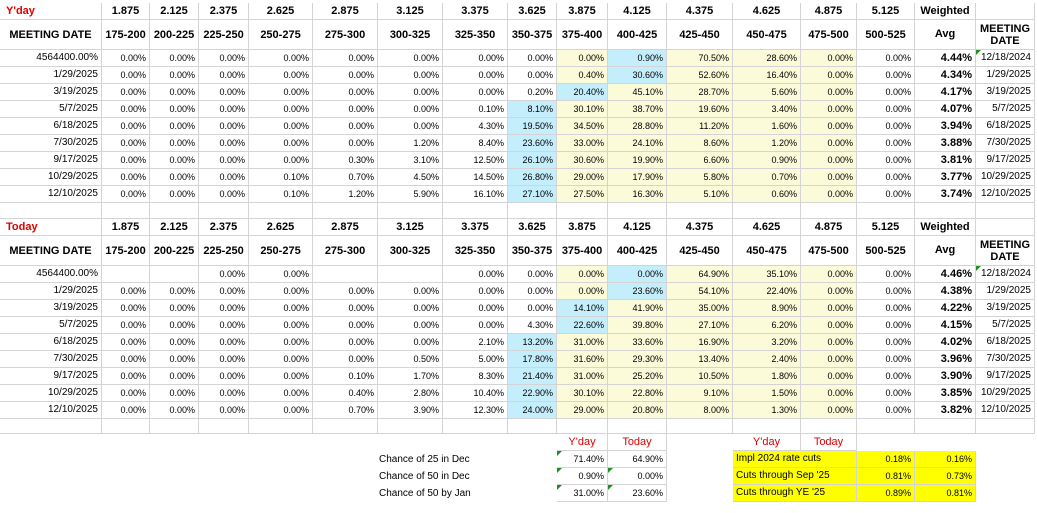  What do you see at coordinates (475, 177) in the screenshot?
I see `probability-cell: 14.50%` at bounding box center [475, 177].